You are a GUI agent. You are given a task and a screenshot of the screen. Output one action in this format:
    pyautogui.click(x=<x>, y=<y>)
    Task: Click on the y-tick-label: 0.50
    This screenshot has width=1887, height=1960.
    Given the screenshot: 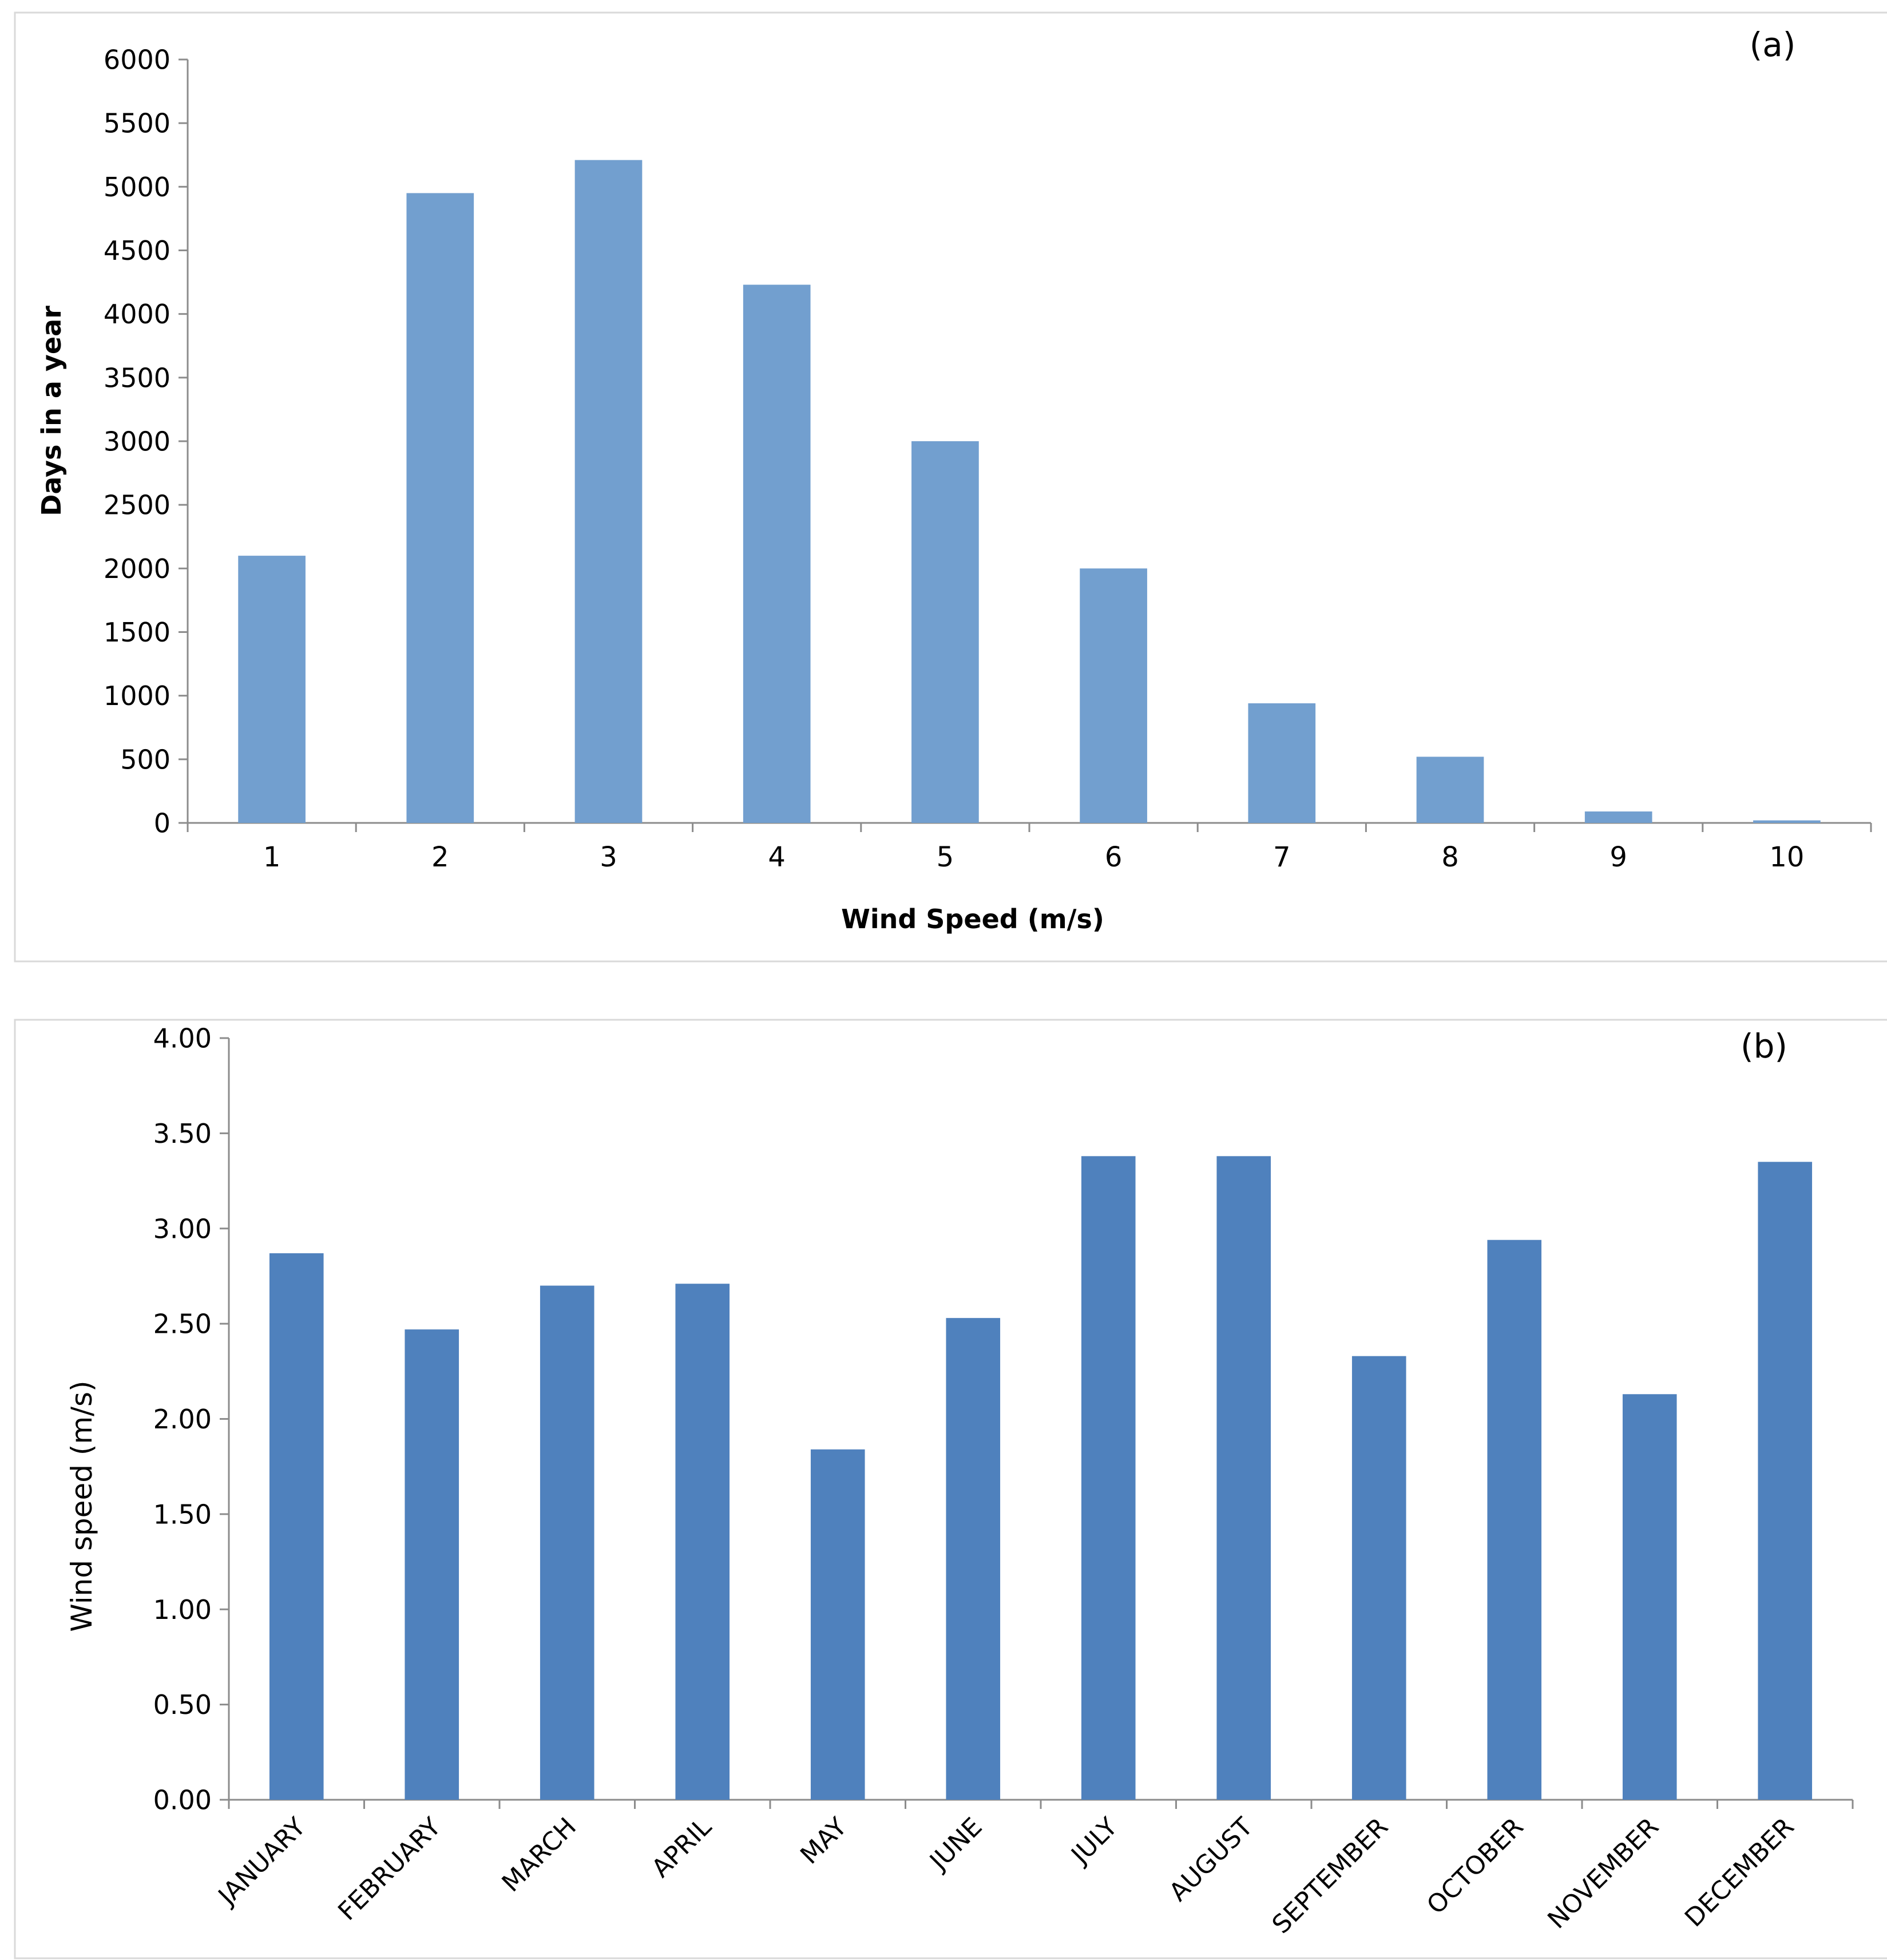 What is the action you would take?
    pyautogui.click(x=182, y=1704)
    